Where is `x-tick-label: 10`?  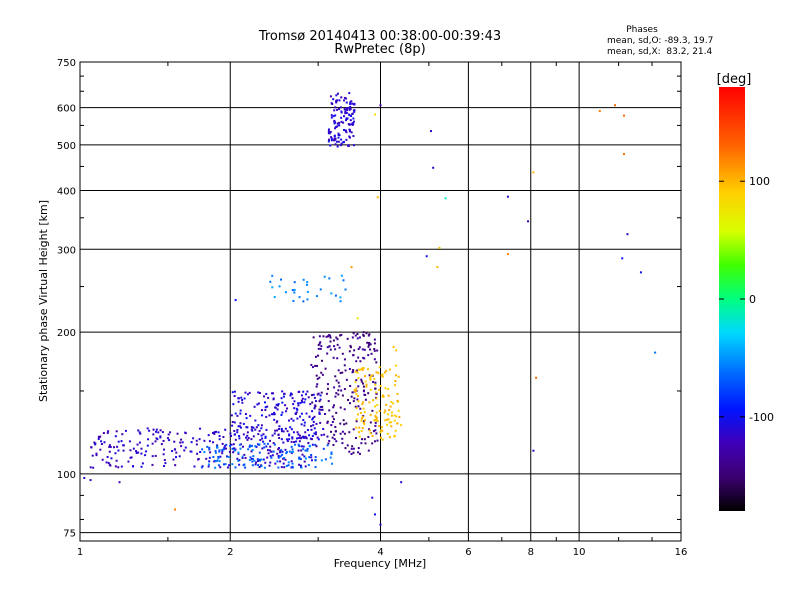 x-tick-label: 10 is located at coordinates (579, 552).